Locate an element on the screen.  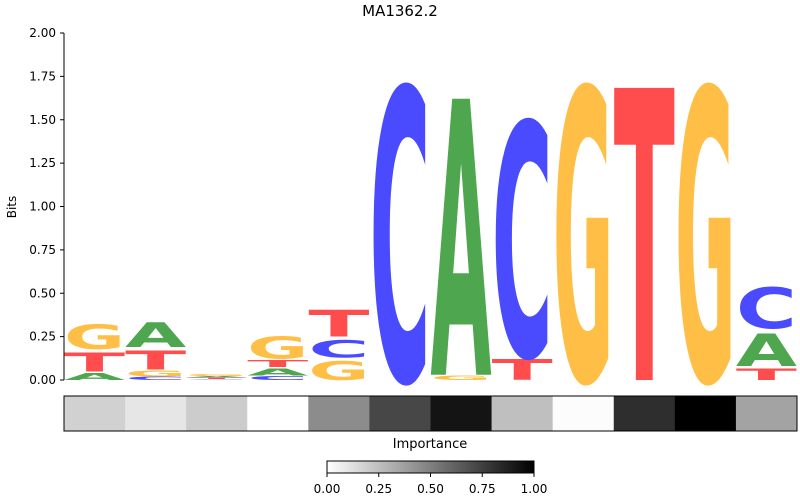
colorbar-tick-label: 0.25 is located at coordinates (378, 489).